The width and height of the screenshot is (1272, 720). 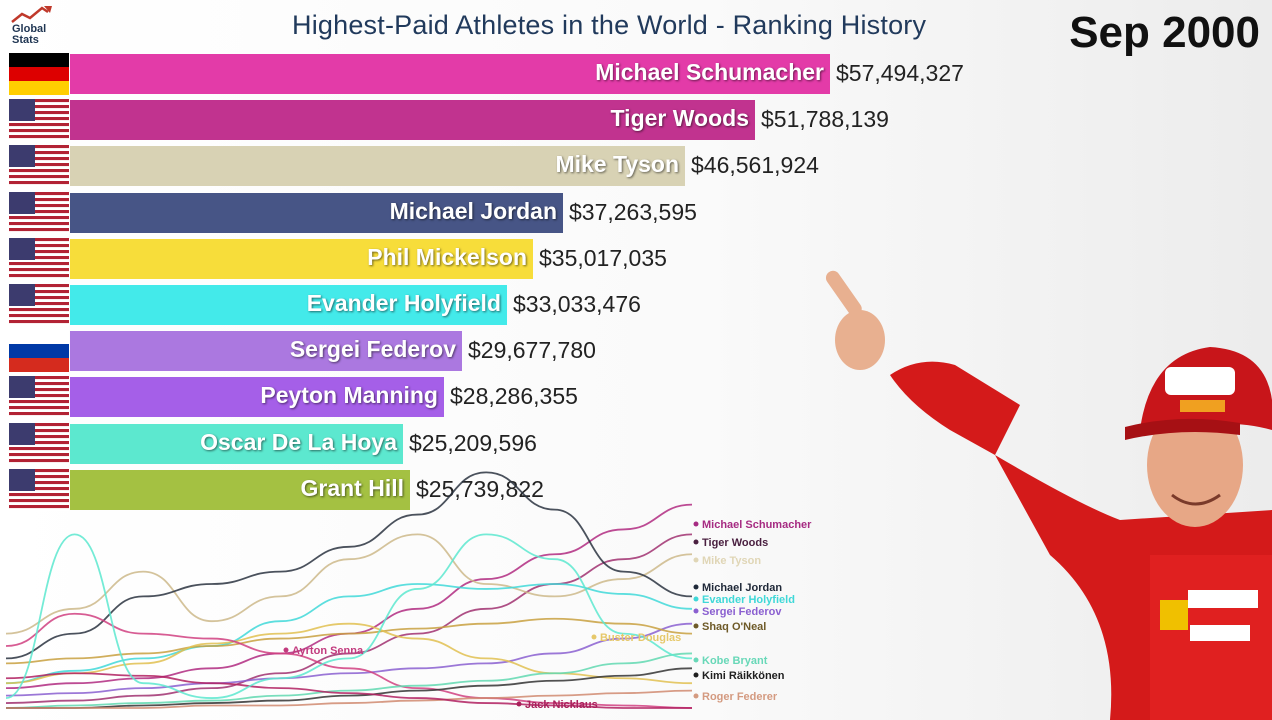 I want to click on history-line-label: Roger Federer, so click(x=740, y=697).